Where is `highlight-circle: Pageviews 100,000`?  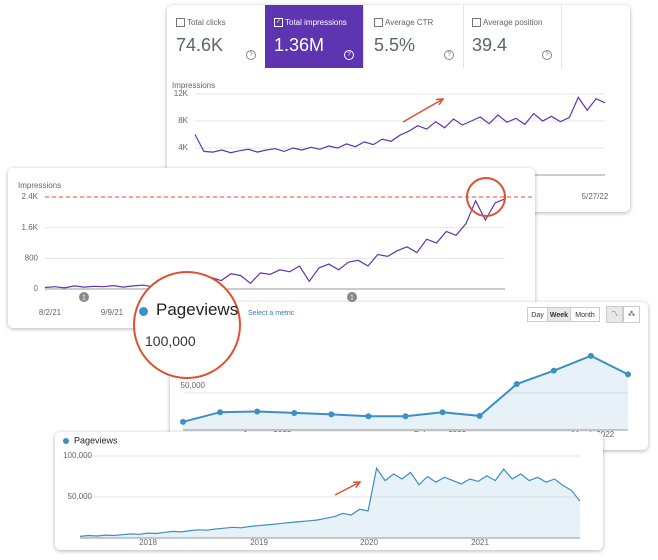 highlight-circle: Pageviews 100,000 is located at coordinates (187, 325).